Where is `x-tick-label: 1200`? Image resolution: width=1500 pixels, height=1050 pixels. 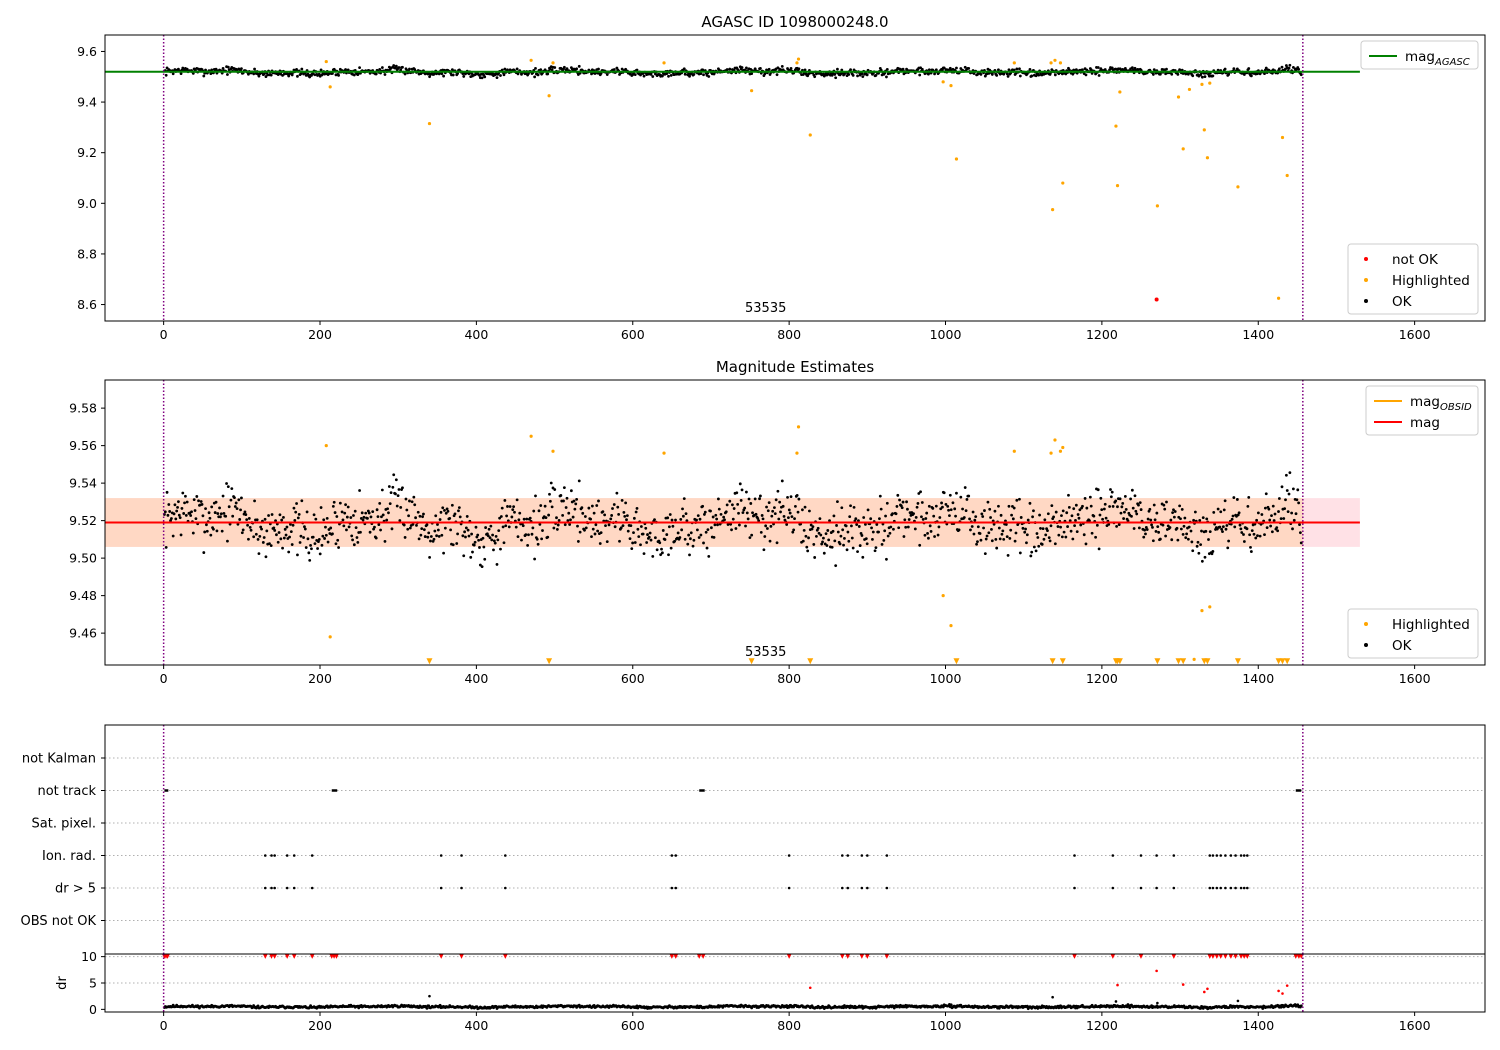
x-tick-label: 1200 is located at coordinates (1102, 678).